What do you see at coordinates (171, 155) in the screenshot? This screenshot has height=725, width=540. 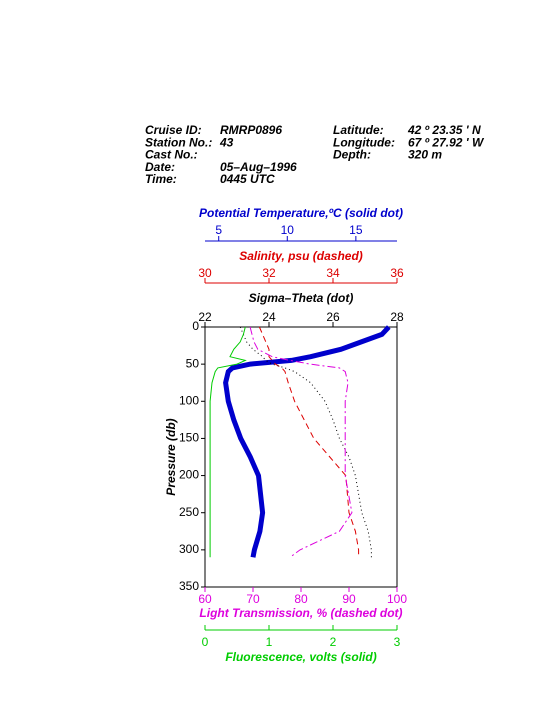 I see `header-label: Cast No.:` at bounding box center [171, 155].